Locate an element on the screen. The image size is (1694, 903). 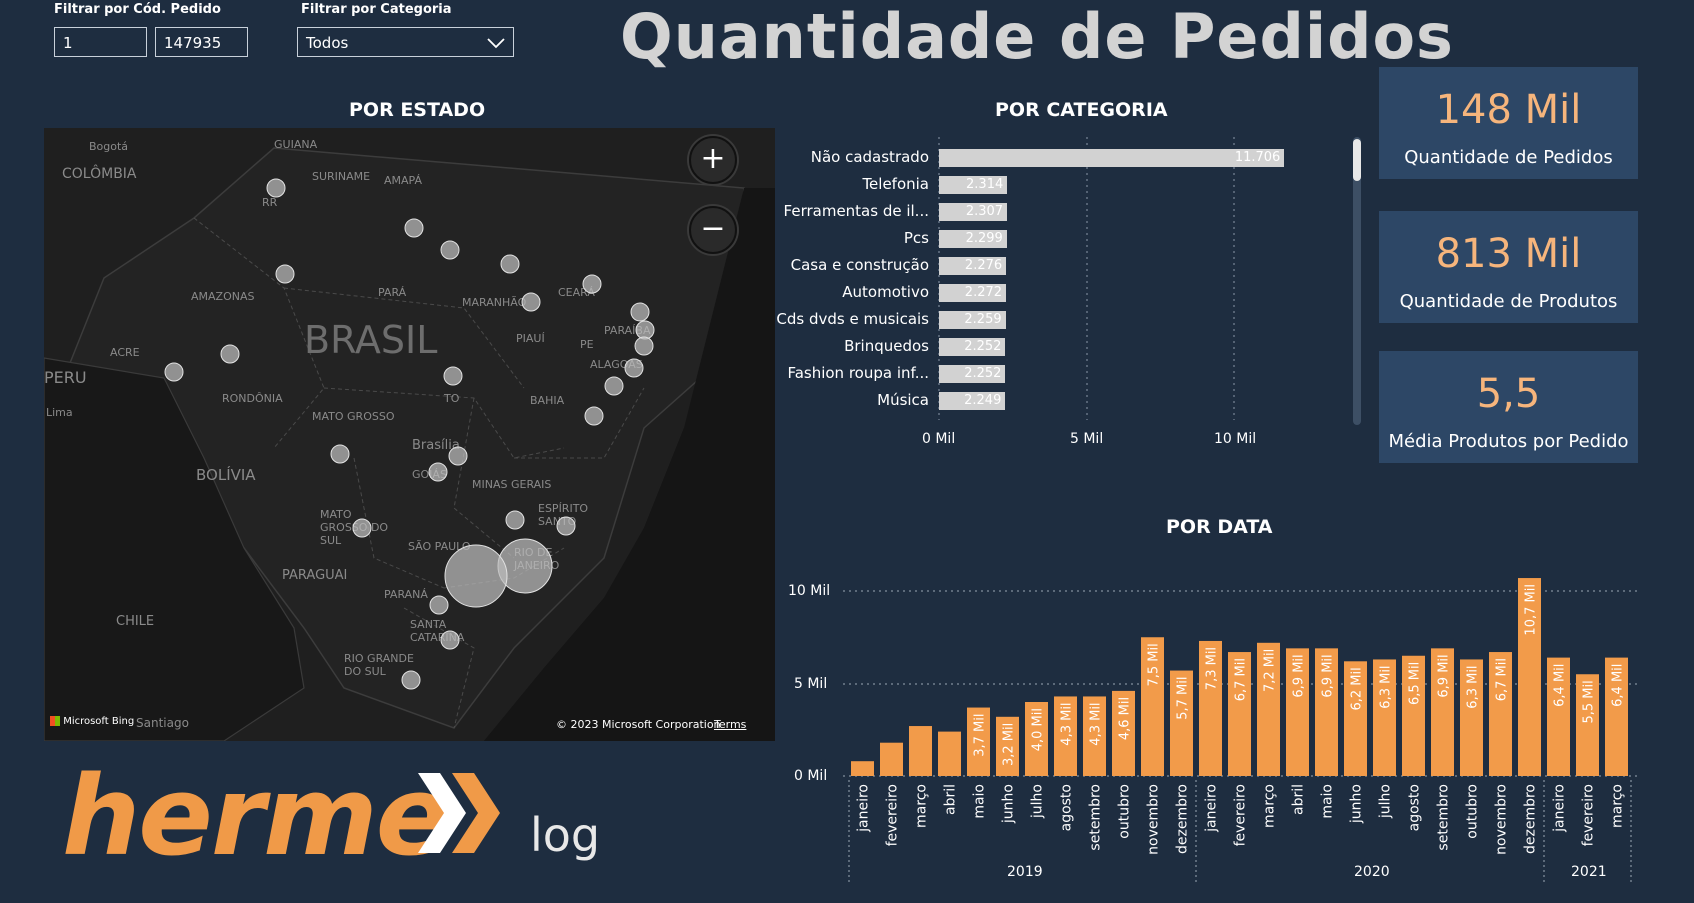
category-scrollbar-thumb is located at coordinates (1357, 160).